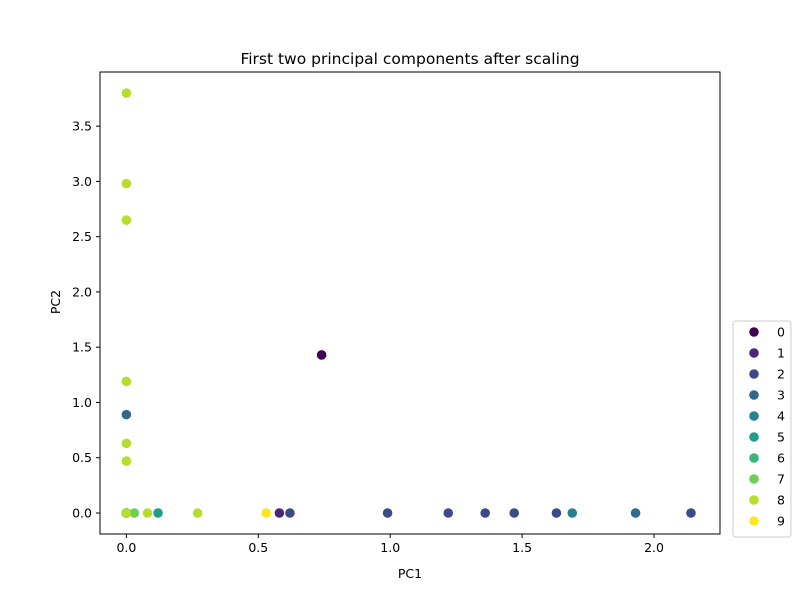 The width and height of the screenshot is (800, 600). I want to click on y-tick-label: 1.5, so click(82, 347).